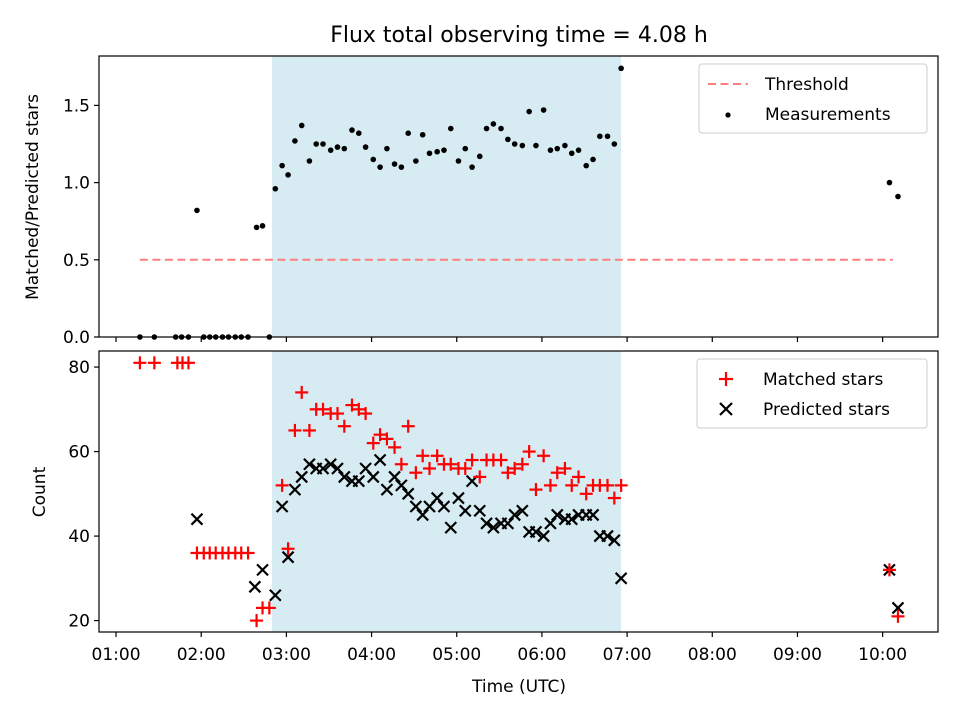  What do you see at coordinates (812, 393) in the screenshot?
I see `legend-bottom: Matched stars Predicted stars` at bounding box center [812, 393].